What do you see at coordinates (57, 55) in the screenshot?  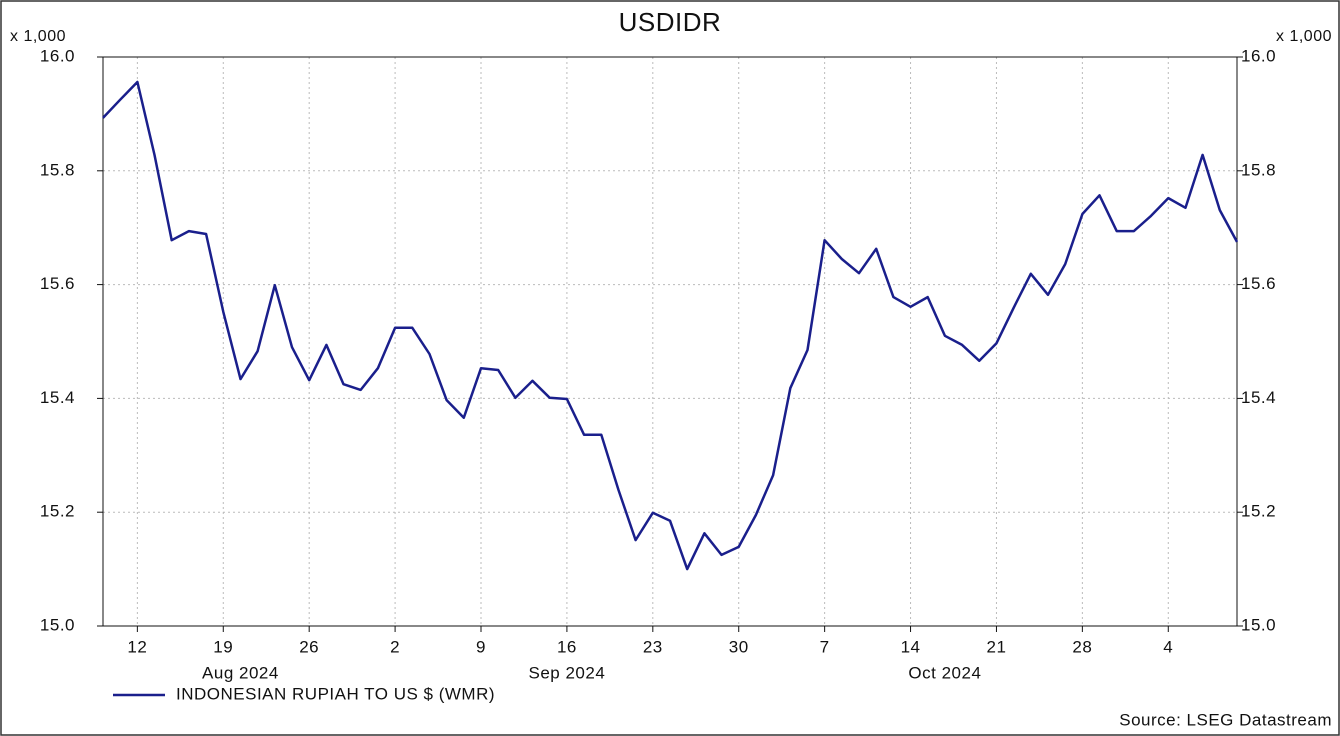 I see `y-tick-label: 16.0` at bounding box center [57, 55].